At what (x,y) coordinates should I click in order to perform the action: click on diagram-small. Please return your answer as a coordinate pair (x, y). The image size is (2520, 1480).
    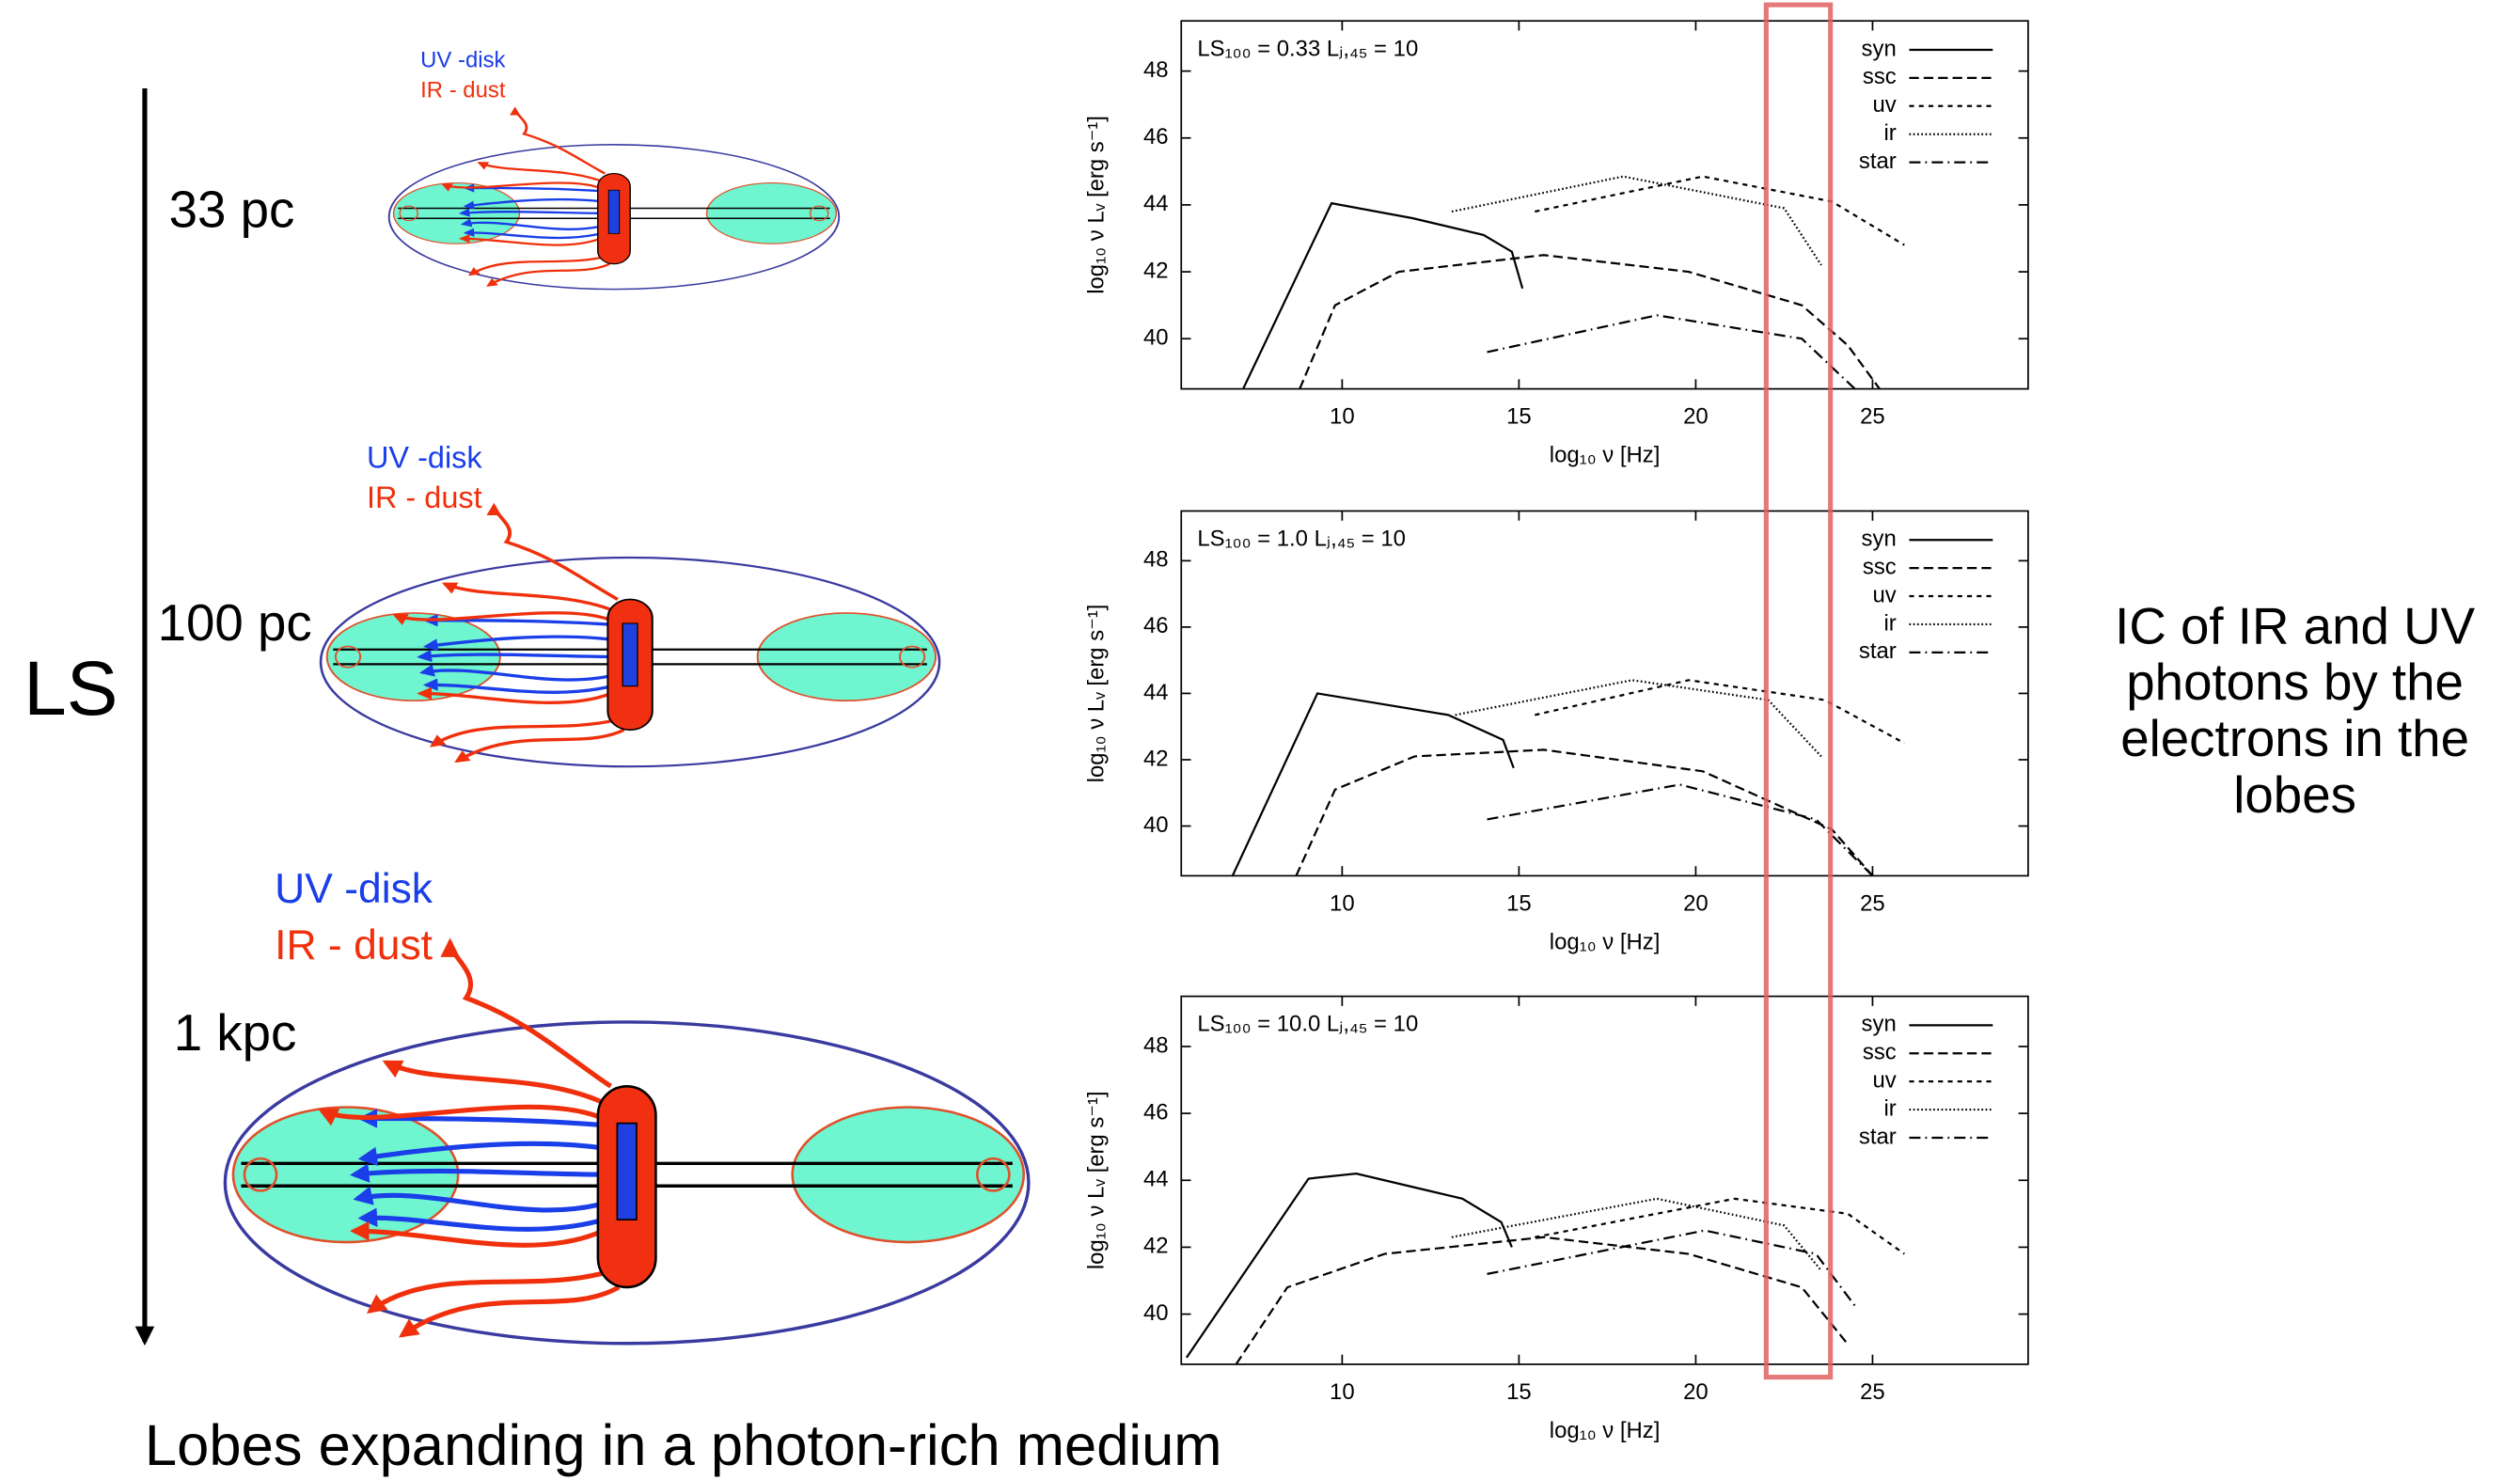
    Looking at the image, I should click on (614, 198).